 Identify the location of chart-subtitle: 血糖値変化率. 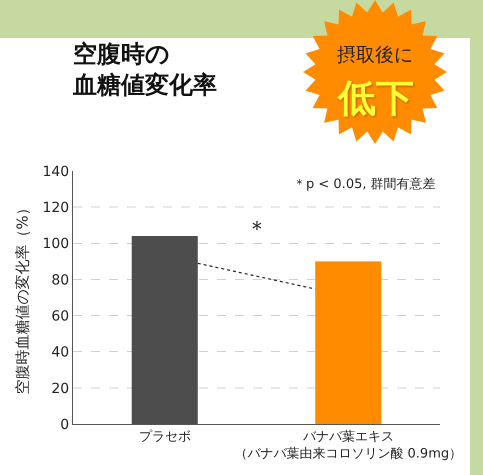
(144, 85).